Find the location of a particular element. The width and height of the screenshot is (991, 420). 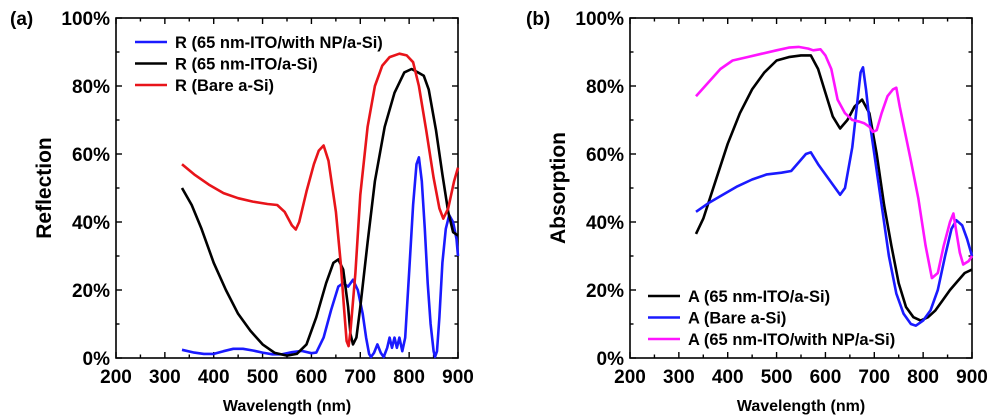

panel-label-a: (a) is located at coordinates (21, 19).